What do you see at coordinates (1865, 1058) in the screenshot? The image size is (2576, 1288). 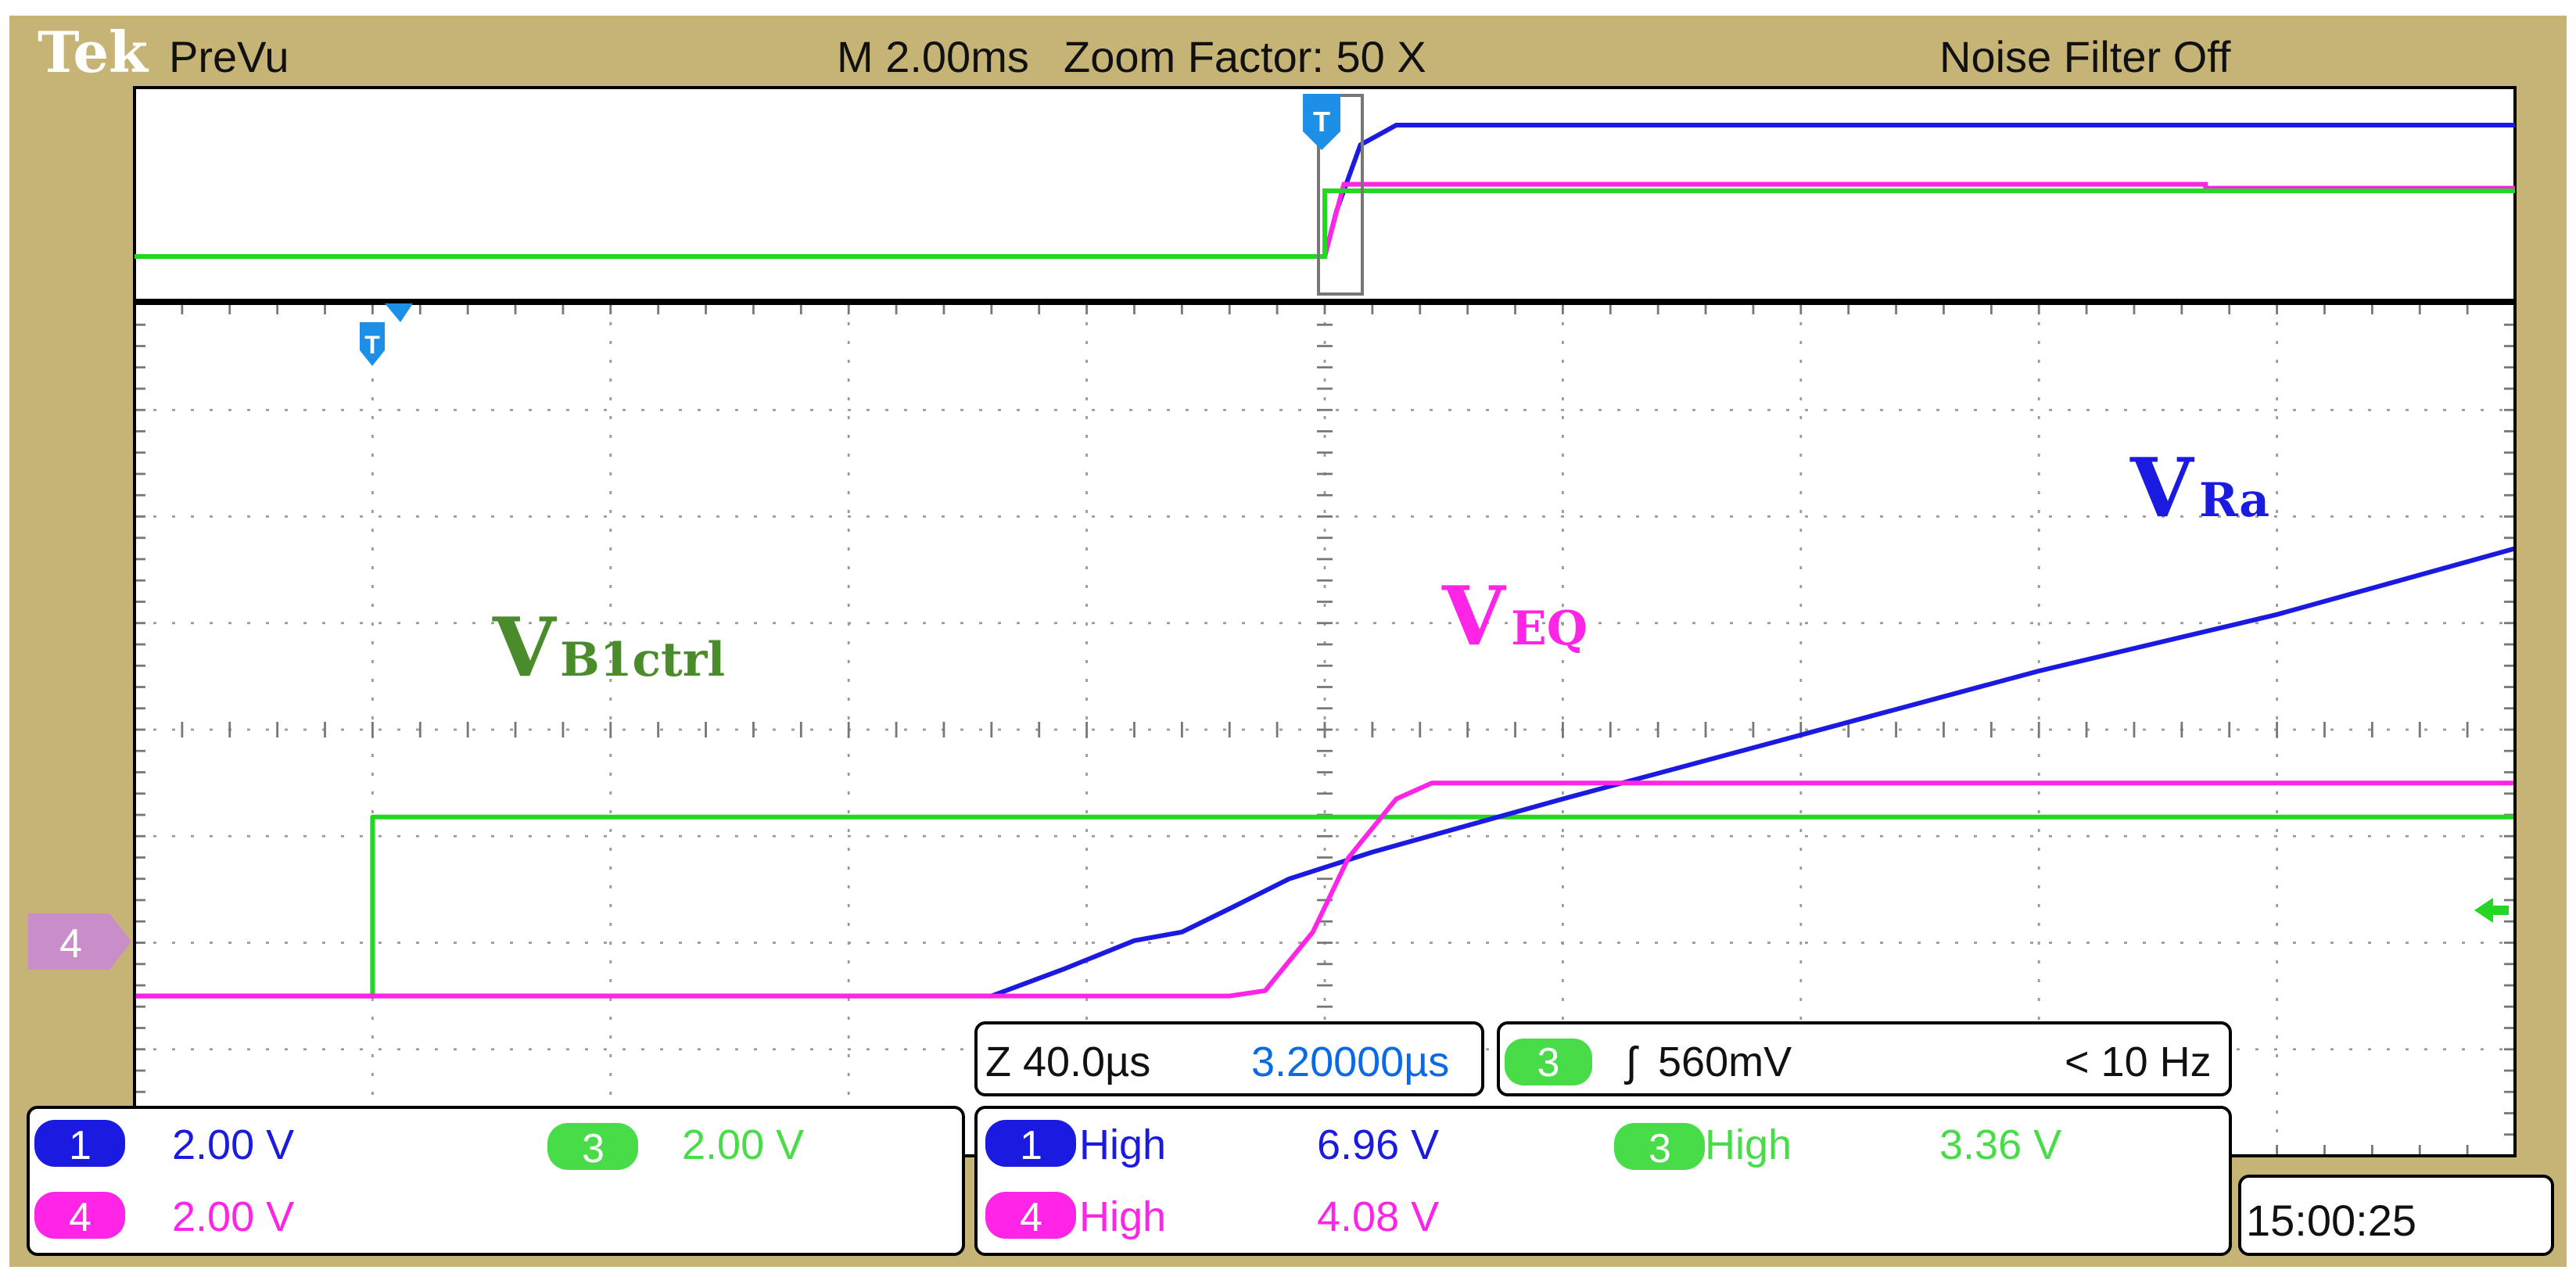 I see `trigger-readout-box: 3 ʃ 560mV < 10 Hz` at bounding box center [1865, 1058].